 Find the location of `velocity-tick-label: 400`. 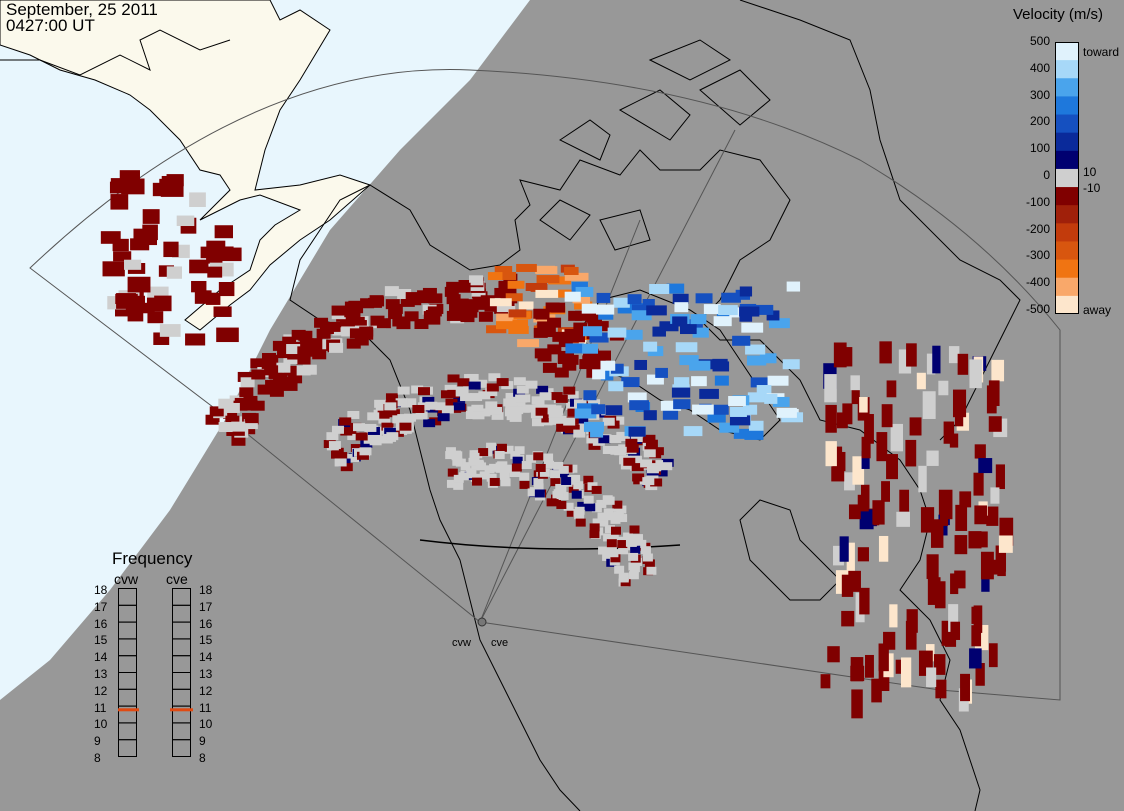

velocity-tick-label: 400 is located at coordinates (1039, 67).